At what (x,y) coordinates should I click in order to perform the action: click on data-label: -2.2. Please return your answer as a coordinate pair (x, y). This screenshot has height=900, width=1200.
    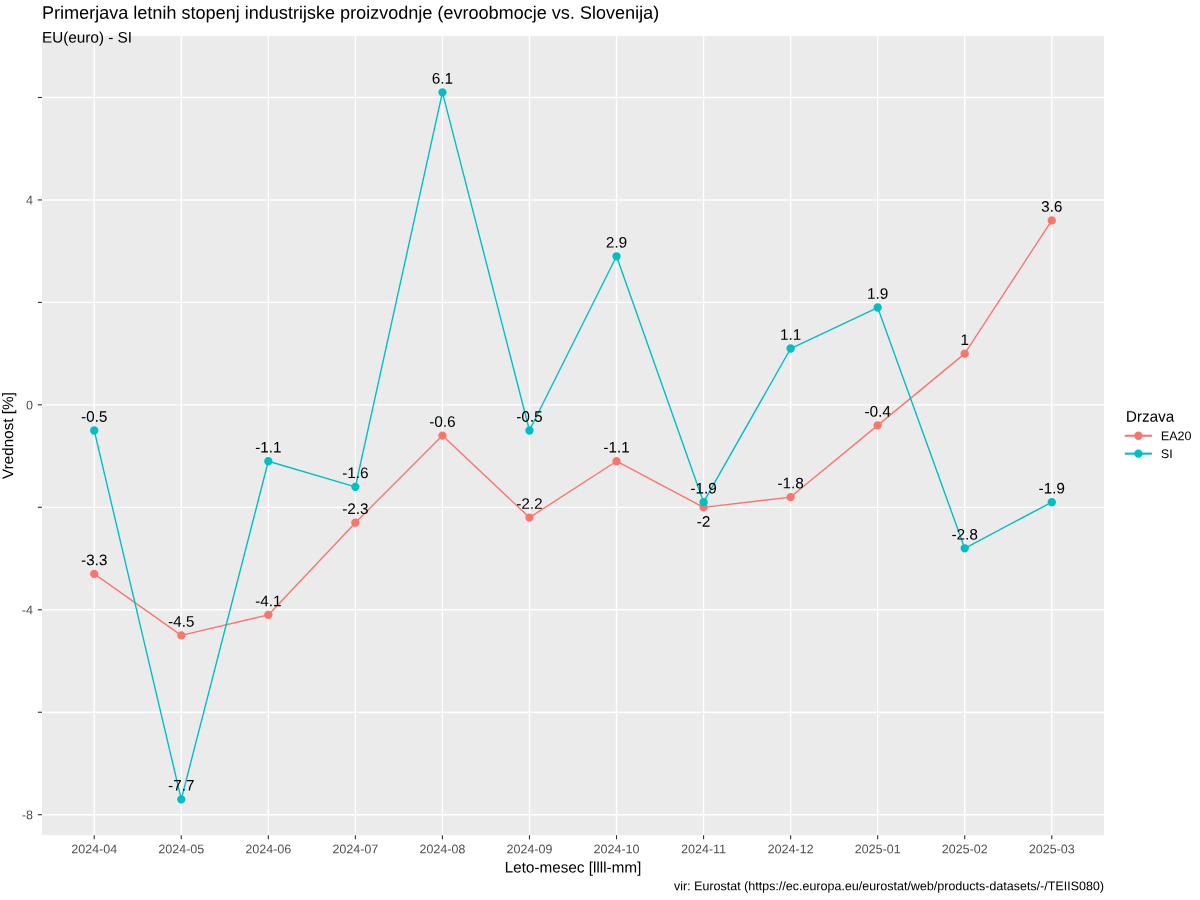
    Looking at the image, I should click on (529, 503).